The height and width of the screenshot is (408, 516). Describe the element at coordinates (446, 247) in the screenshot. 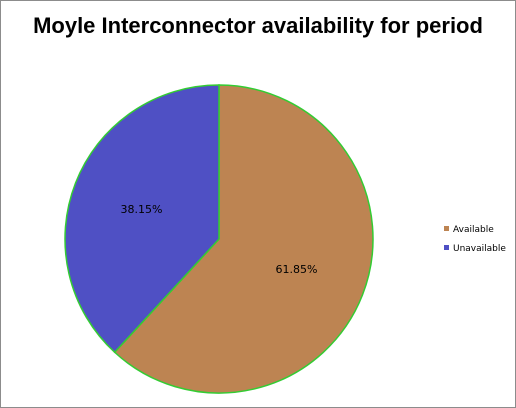

I see `legend-swatch-unavailable` at that location.